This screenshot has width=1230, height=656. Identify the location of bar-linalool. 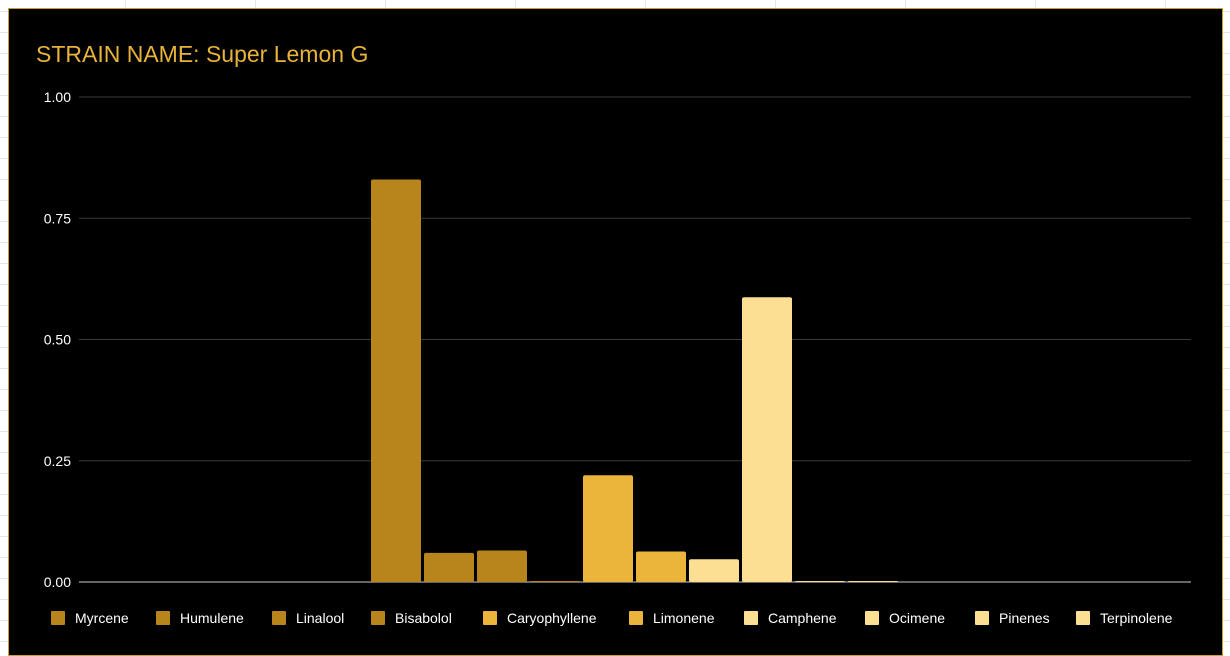
(502, 566).